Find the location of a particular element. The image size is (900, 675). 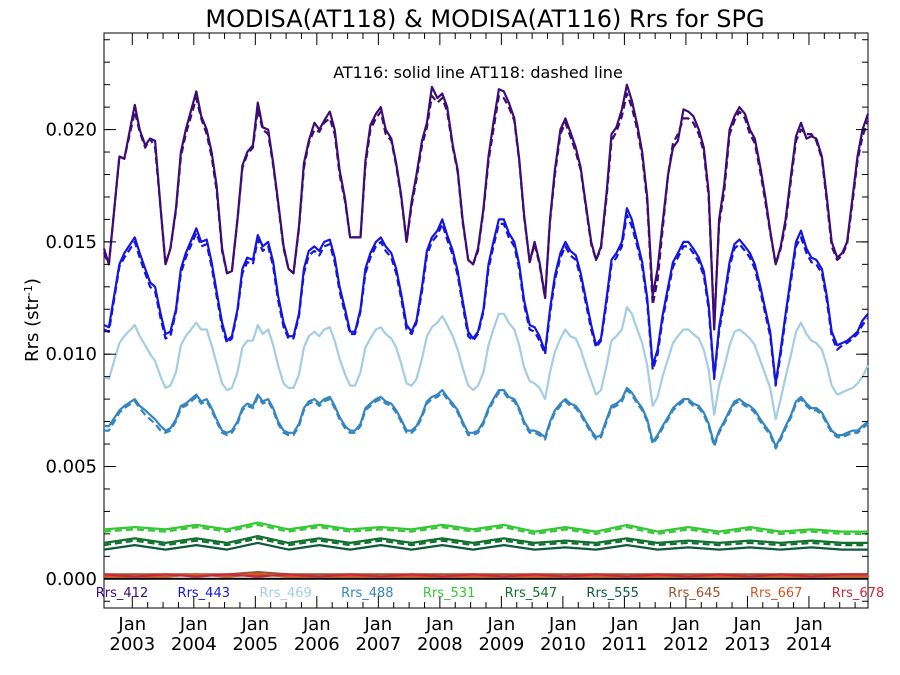

y-tick-label: 0.010 is located at coordinates (71, 354).